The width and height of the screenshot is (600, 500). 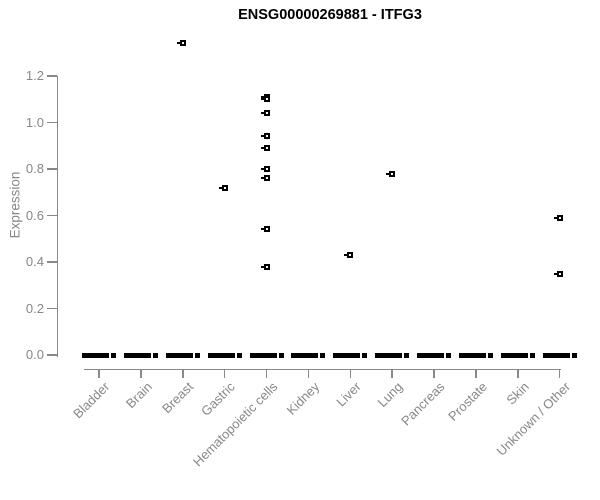 What do you see at coordinates (235, 424) in the screenshot?
I see `x-category-label: Hematopoietic cells` at bounding box center [235, 424].